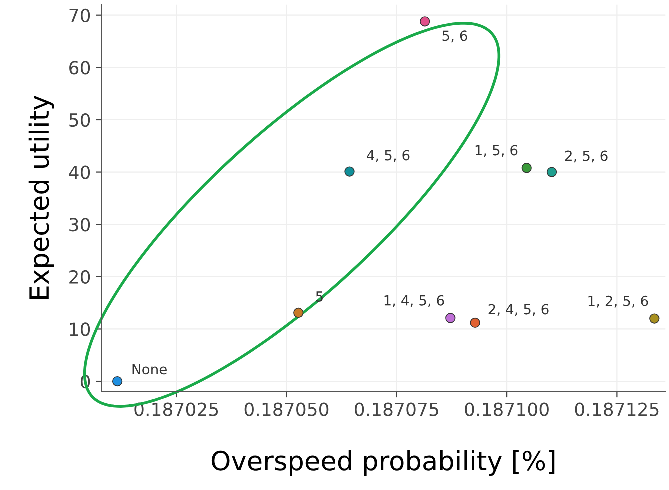  What do you see at coordinates (80, 329) in the screenshot?
I see `y-tick-label: 10` at bounding box center [80, 329].